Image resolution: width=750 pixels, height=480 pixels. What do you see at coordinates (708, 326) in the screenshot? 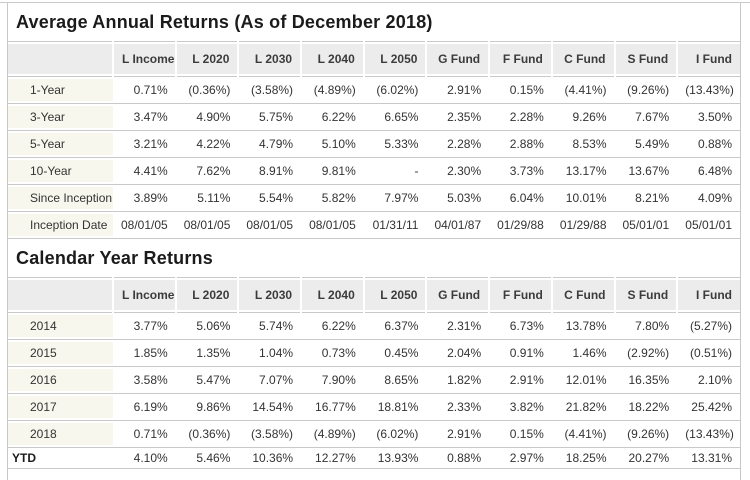
I see `data-cell: (5.27%)` at bounding box center [708, 326].